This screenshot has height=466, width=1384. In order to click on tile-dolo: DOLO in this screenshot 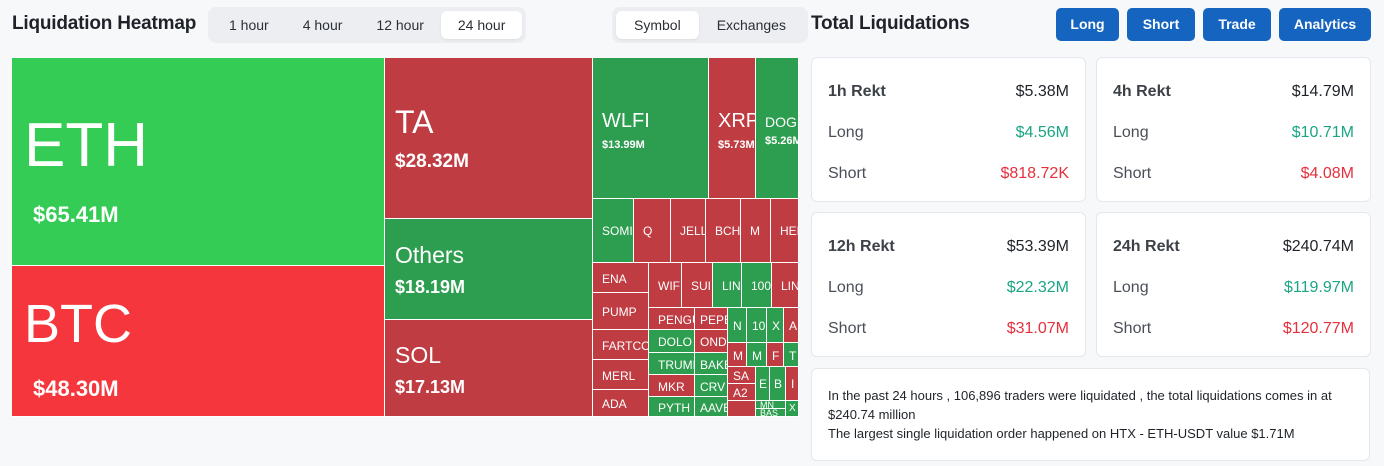, I will do `click(672, 341)`.